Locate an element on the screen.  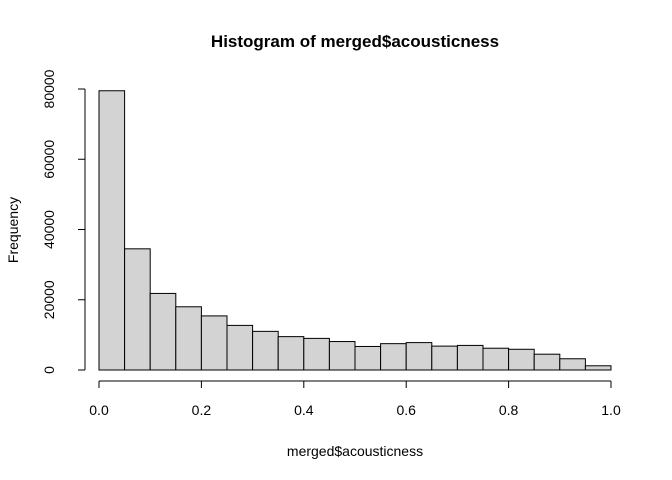
x-tick-label: 0.0 is located at coordinates (99, 410).